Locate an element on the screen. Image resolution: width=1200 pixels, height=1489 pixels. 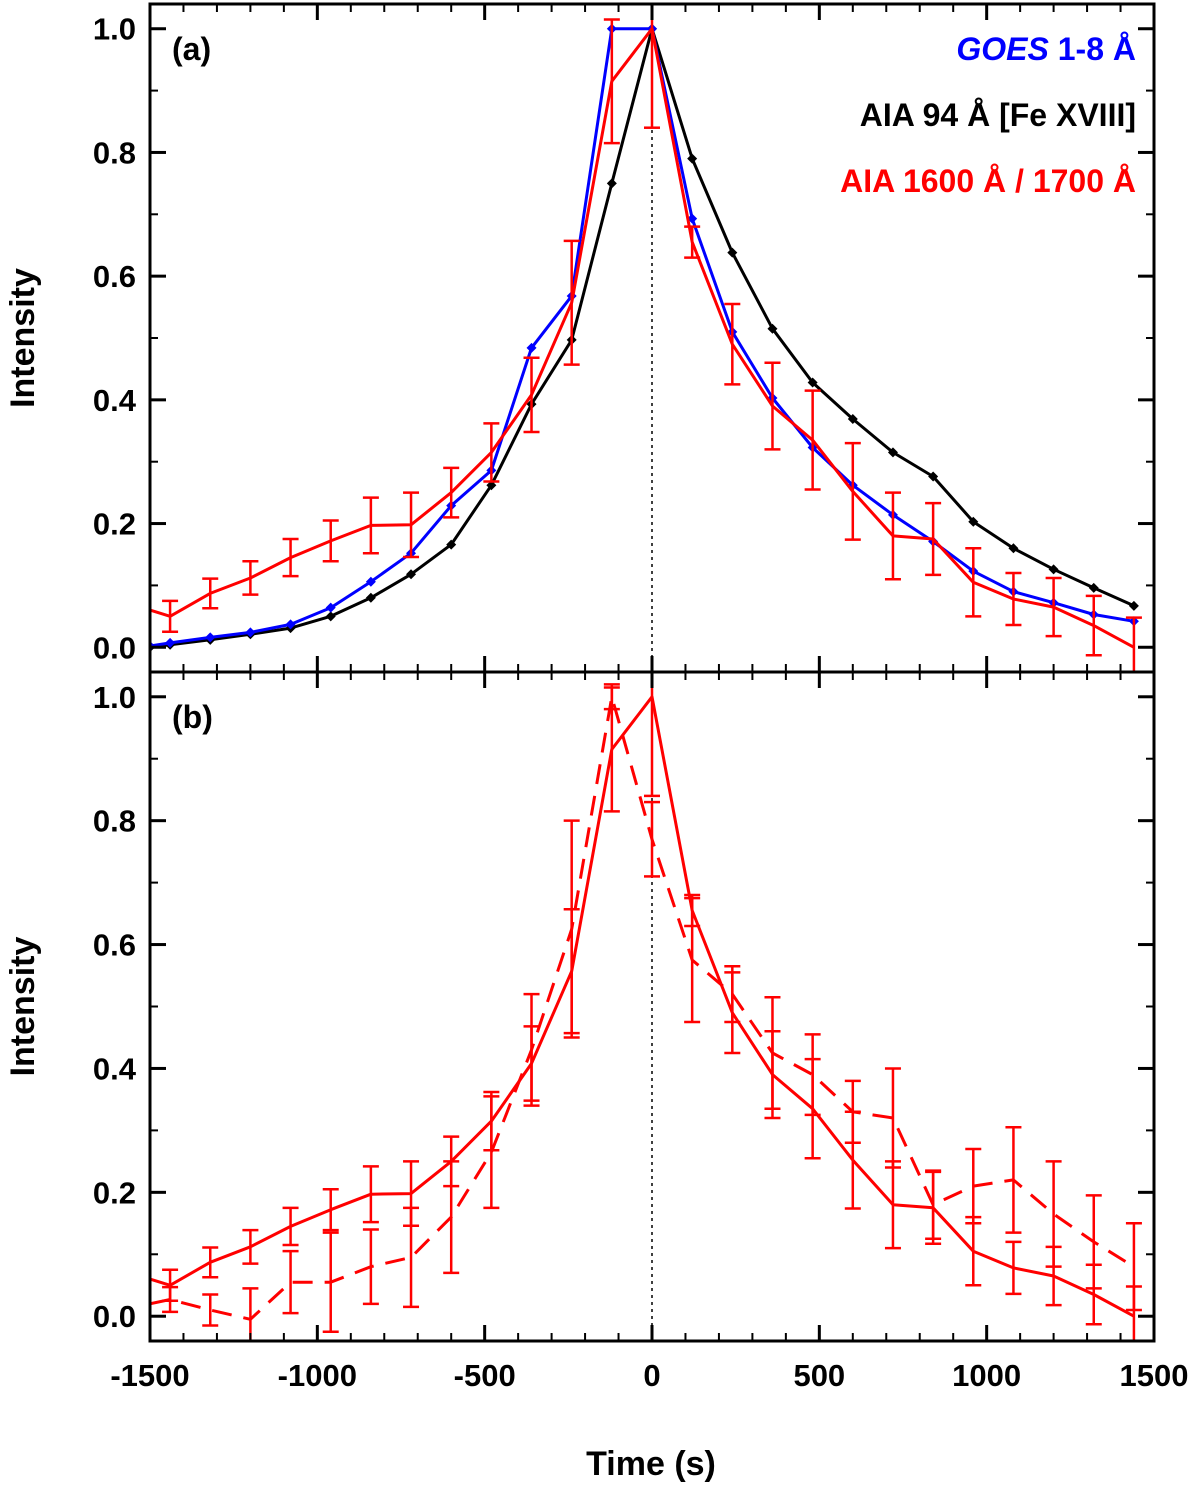
legend-entry-label: 1-8 Å is located at coordinates (1092, 49).